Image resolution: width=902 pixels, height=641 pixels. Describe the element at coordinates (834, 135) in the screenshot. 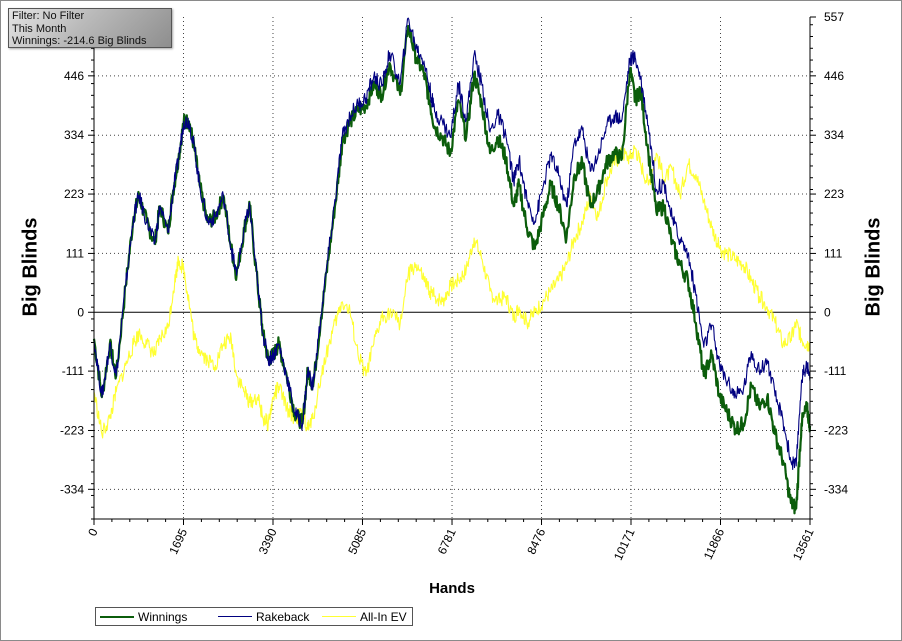

I see `y-tick-label-right: 334` at that location.